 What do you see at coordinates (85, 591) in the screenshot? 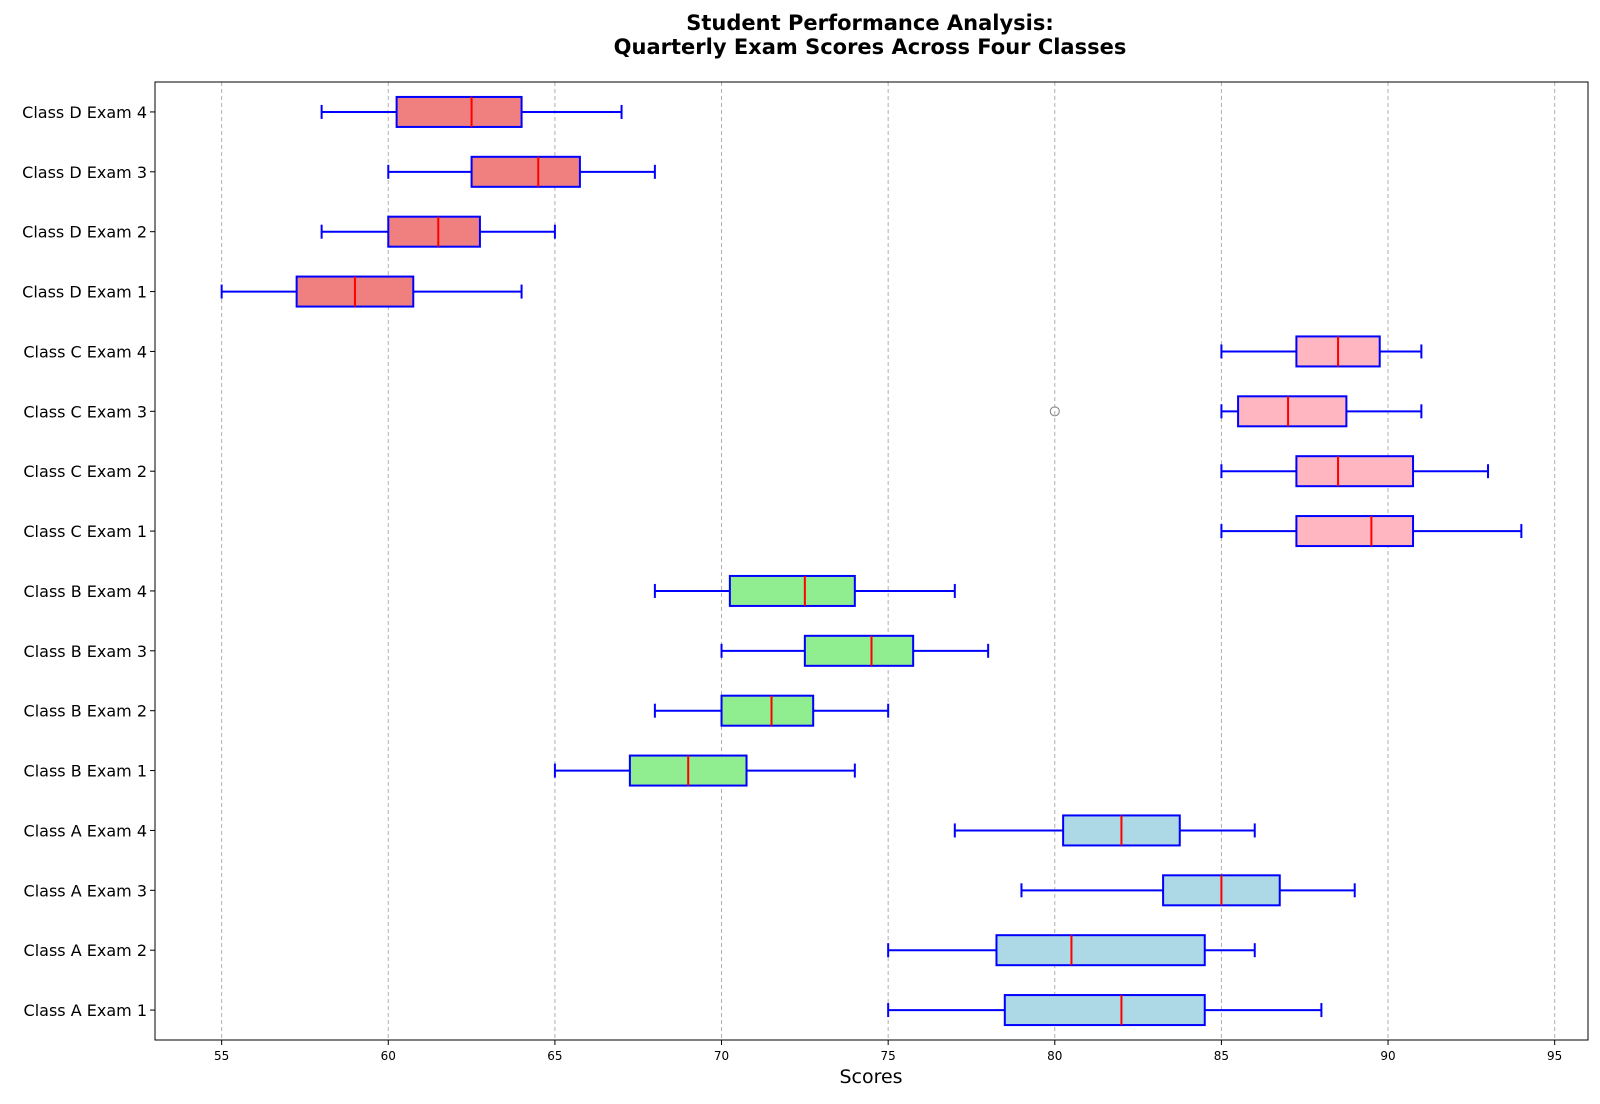
I see `y-tick-label-class-b-exam-4: Class B Exam 4` at bounding box center [85, 591].